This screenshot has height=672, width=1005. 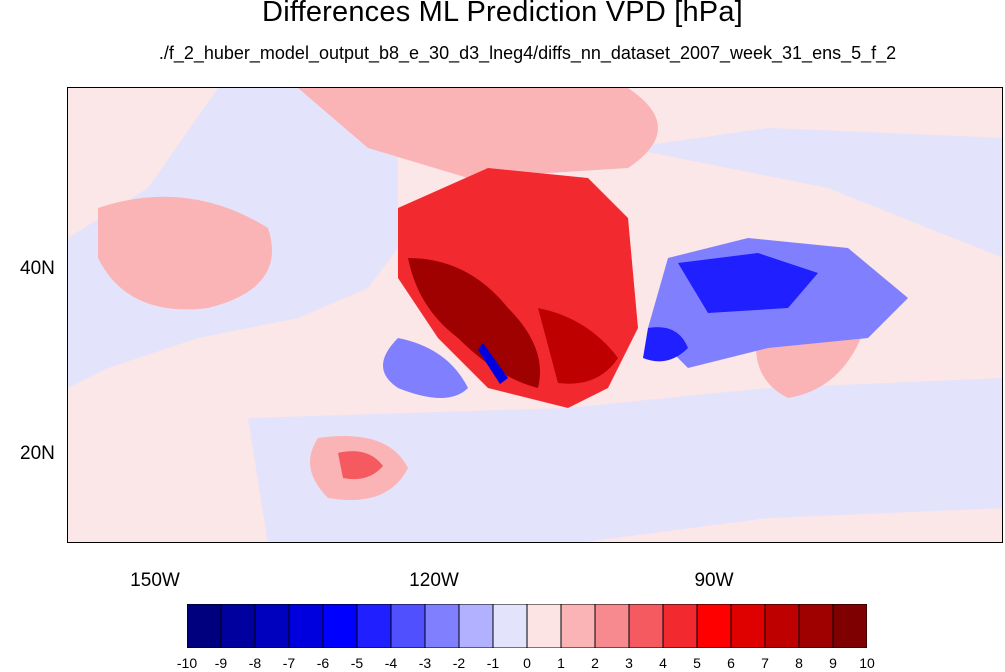 I want to click on blue-gulf-of-california, so click(x=493, y=363).